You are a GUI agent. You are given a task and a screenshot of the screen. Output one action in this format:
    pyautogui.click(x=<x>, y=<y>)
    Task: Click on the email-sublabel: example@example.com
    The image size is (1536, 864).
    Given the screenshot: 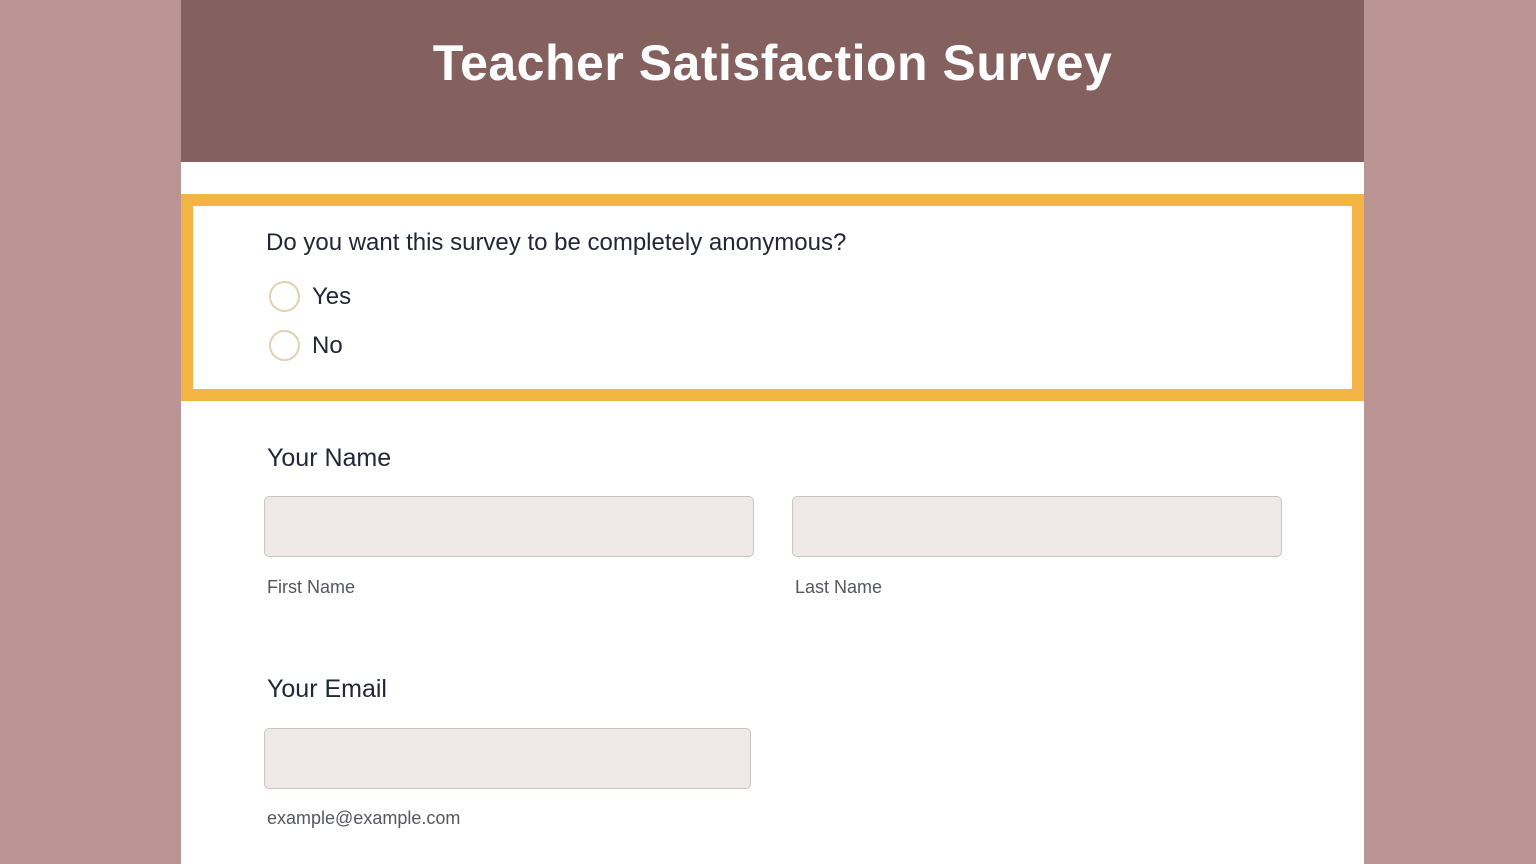 What is the action you would take?
    pyautogui.click(x=364, y=818)
    